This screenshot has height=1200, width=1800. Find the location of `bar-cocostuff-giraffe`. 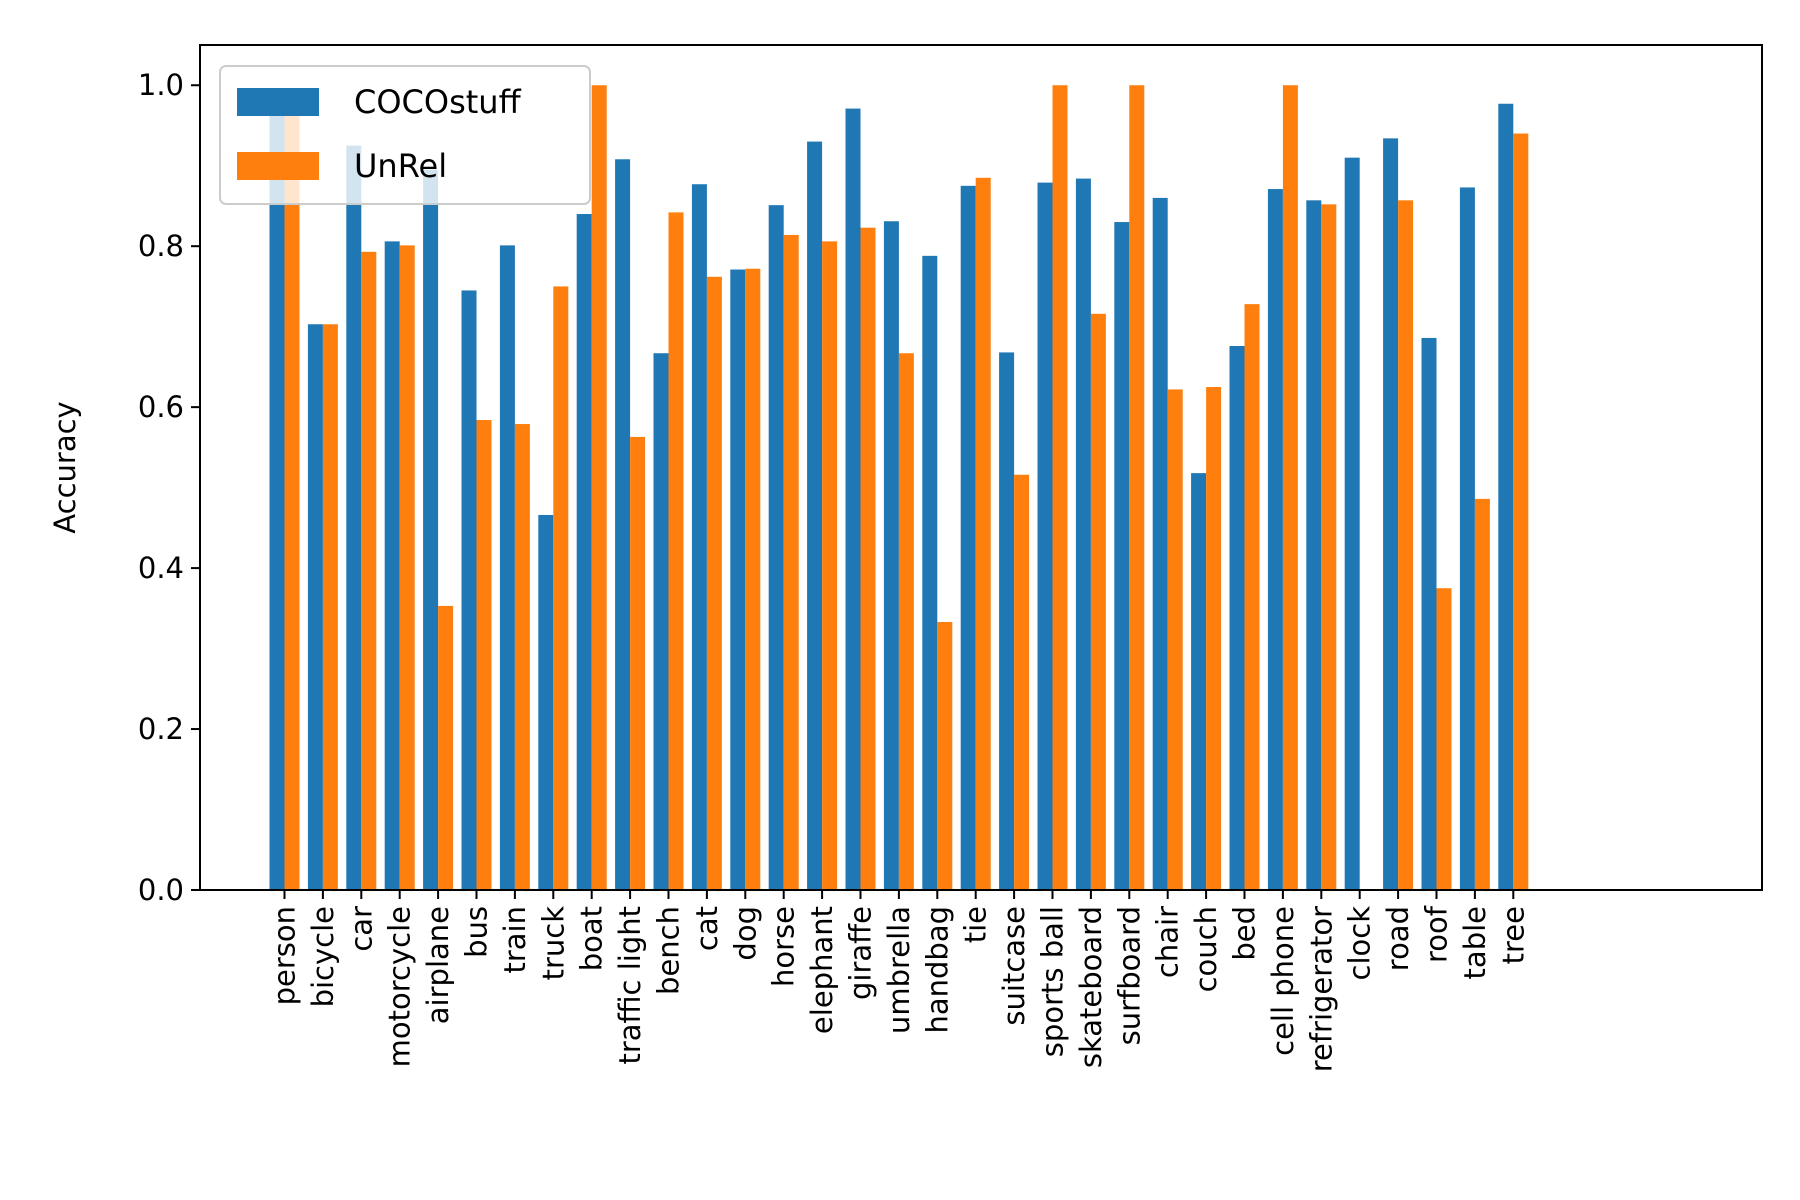

bar-cocostuff-giraffe is located at coordinates (853, 499).